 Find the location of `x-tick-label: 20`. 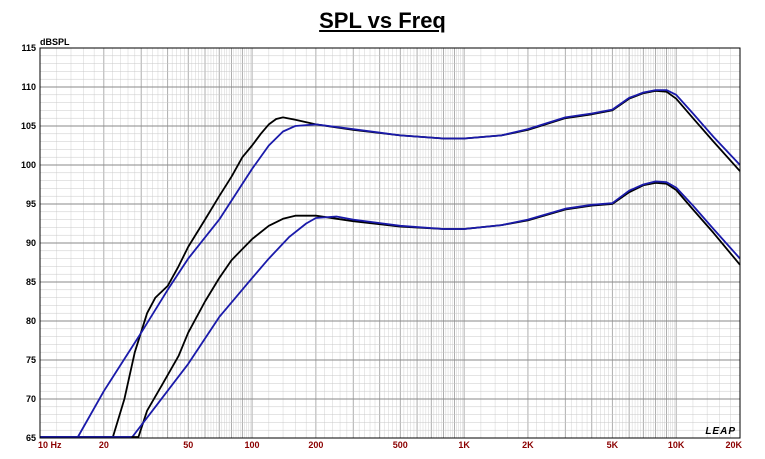

x-tick-label: 20 is located at coordinates (104, 445).